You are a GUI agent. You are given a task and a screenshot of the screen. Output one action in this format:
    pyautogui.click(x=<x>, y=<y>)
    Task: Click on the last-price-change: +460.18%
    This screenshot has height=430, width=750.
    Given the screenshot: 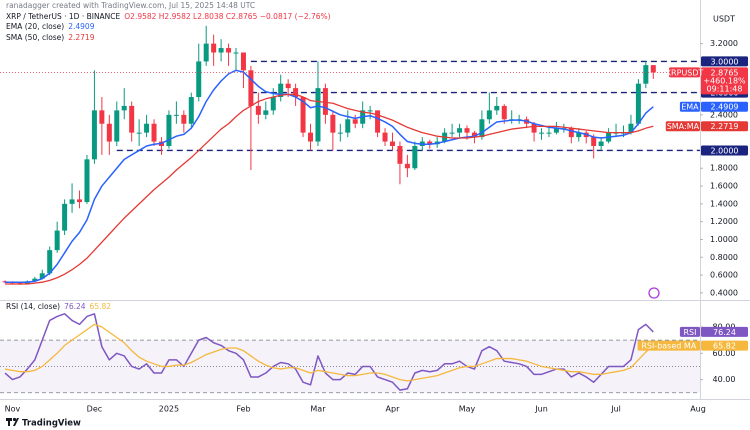 What is the action you would take?
    pyautogui.click(x=724, y=80)
    